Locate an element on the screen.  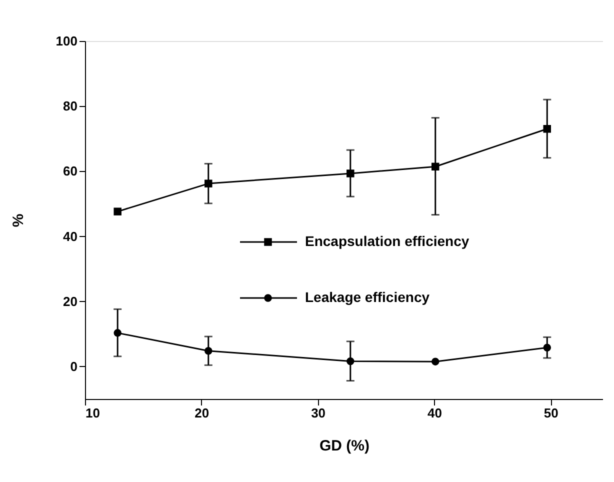
x-tick-label: 40 is located at coordinates (434, 413).